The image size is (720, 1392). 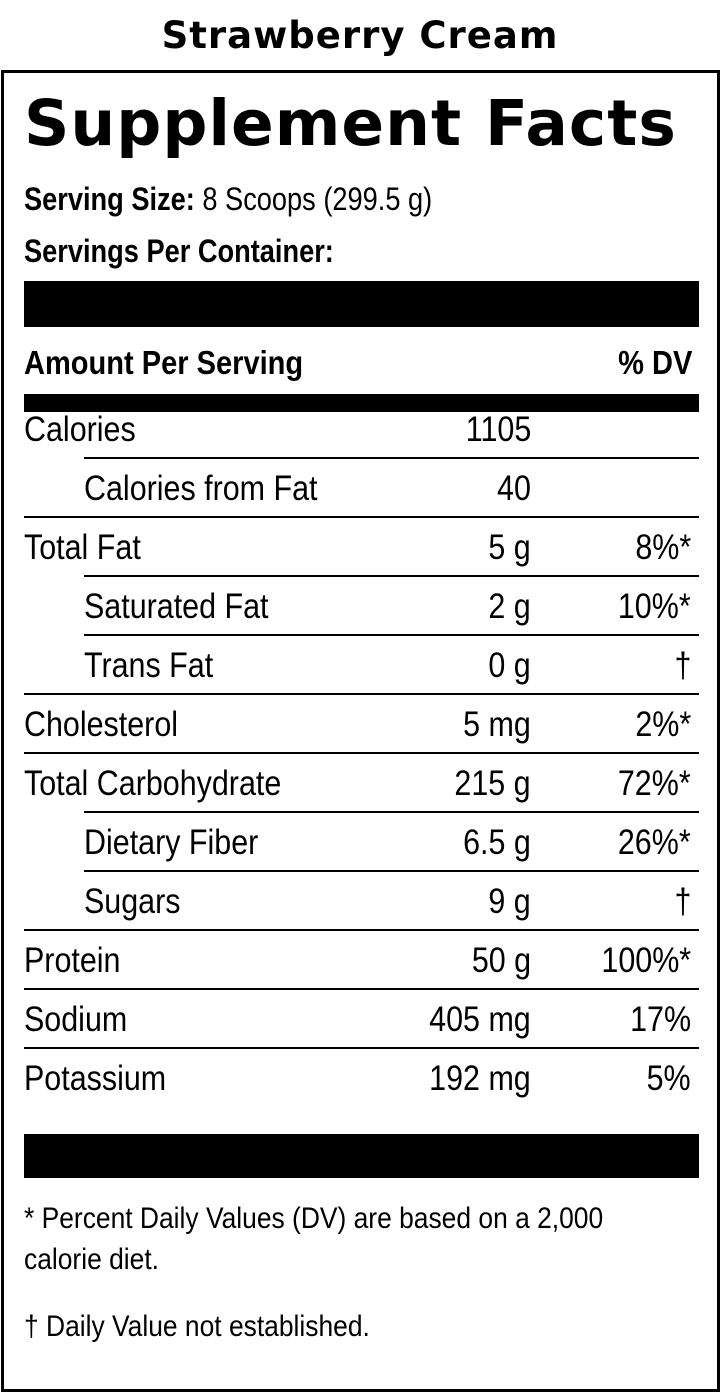 What do you see at coordinates (361, 304) in the screenshot?
I see `top-thick-bar` at bounding box center [361, 304].